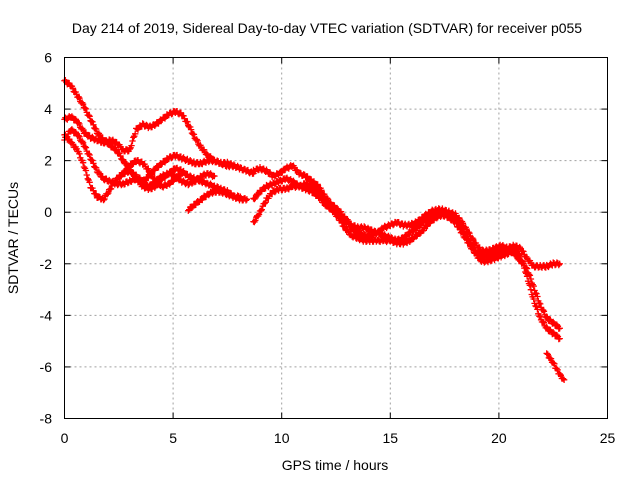  I want to click on y-tick-label: 0, so click(48, 212).